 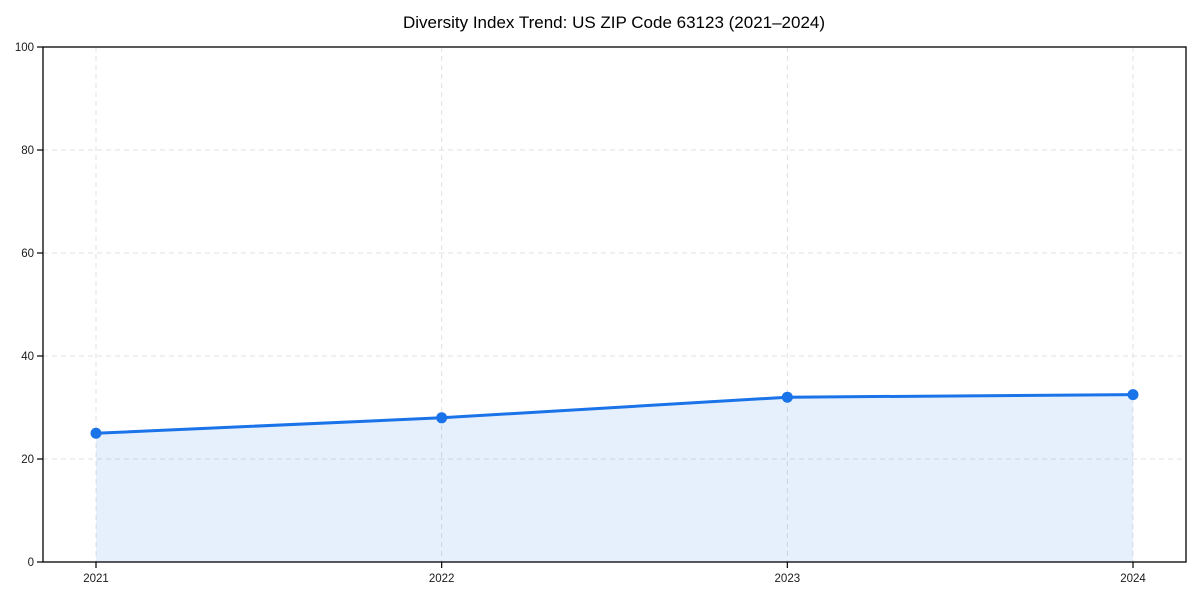 What do you see at coordinates (27, 357) in the screenshot?
I see `y-tick-label: 40` at bounding box center [27, 357].